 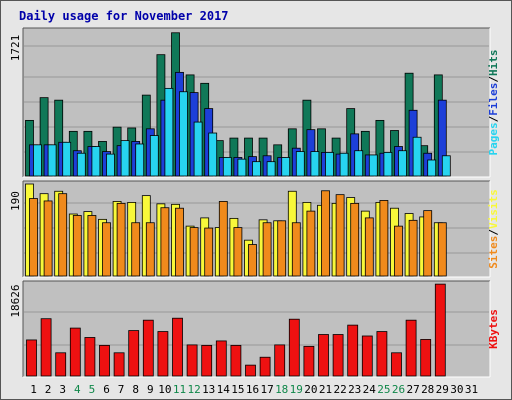 What do you see at coordinates (493, 103) in the screenshot?
I see `legend: Pages/Files/Hits` at bounding box center [493, 103].